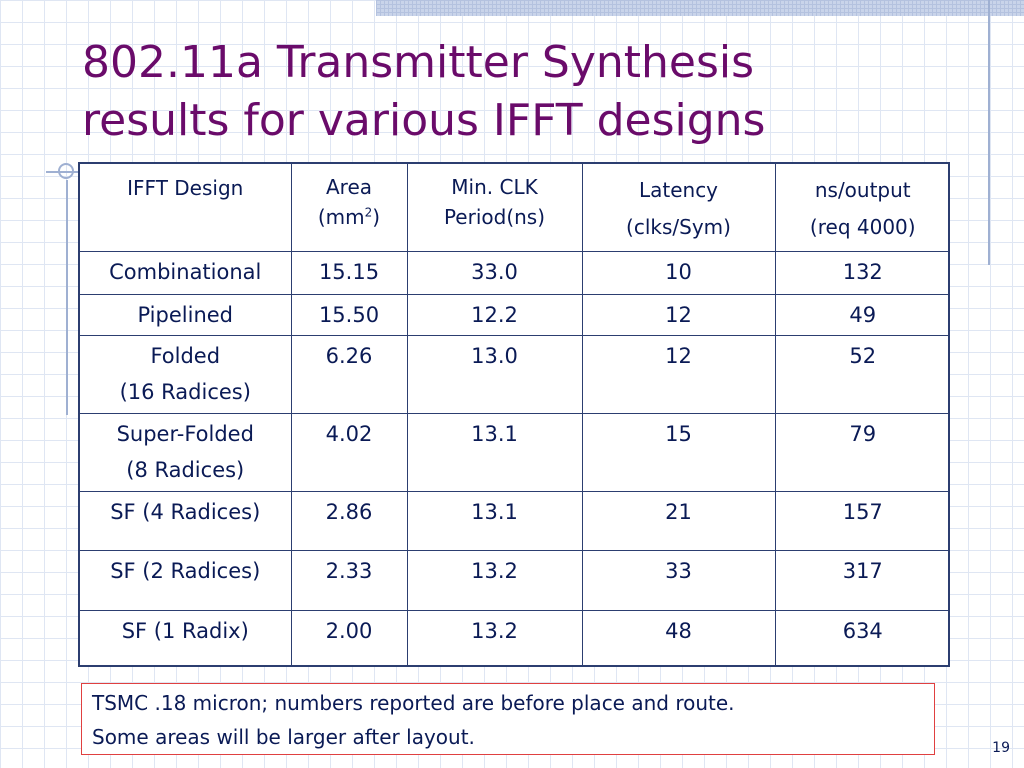 The height and width of the screenshot is (768, 1024). I want to click on footnote-line-2: Some areas will be larger after layout., so click(283, 737).